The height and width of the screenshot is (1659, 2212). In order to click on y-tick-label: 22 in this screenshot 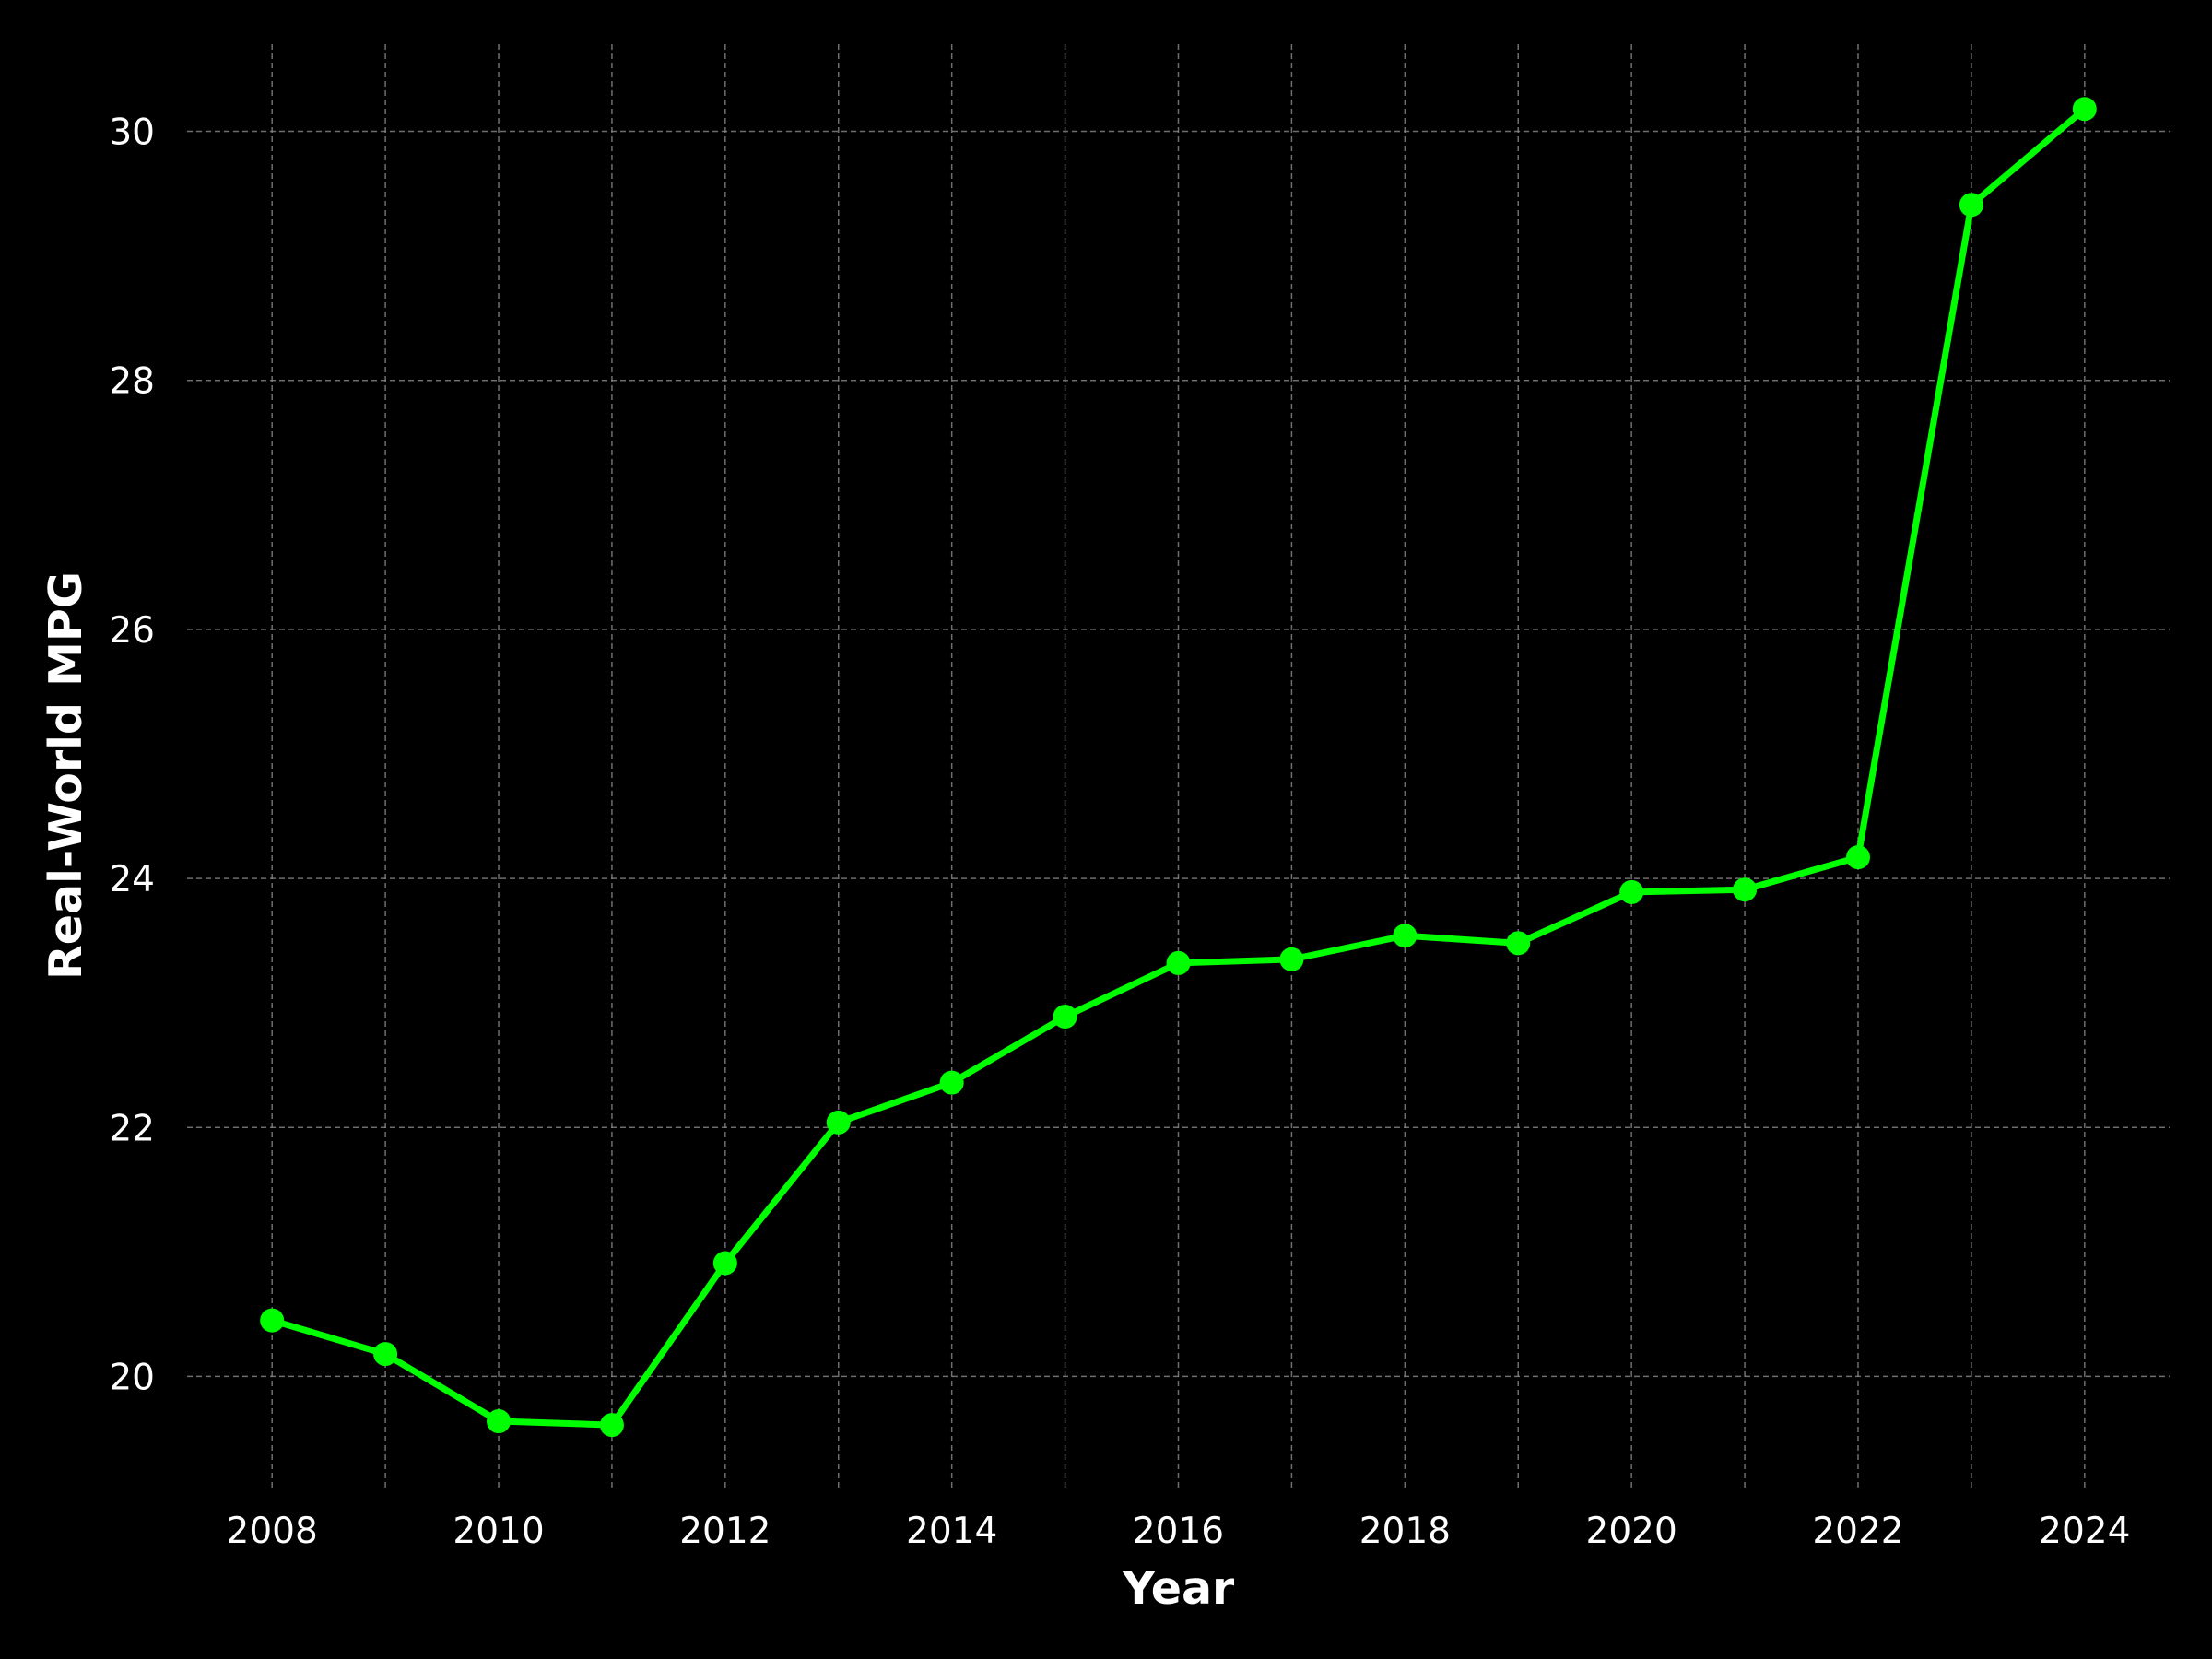, I will do `click(132, 1128)`.